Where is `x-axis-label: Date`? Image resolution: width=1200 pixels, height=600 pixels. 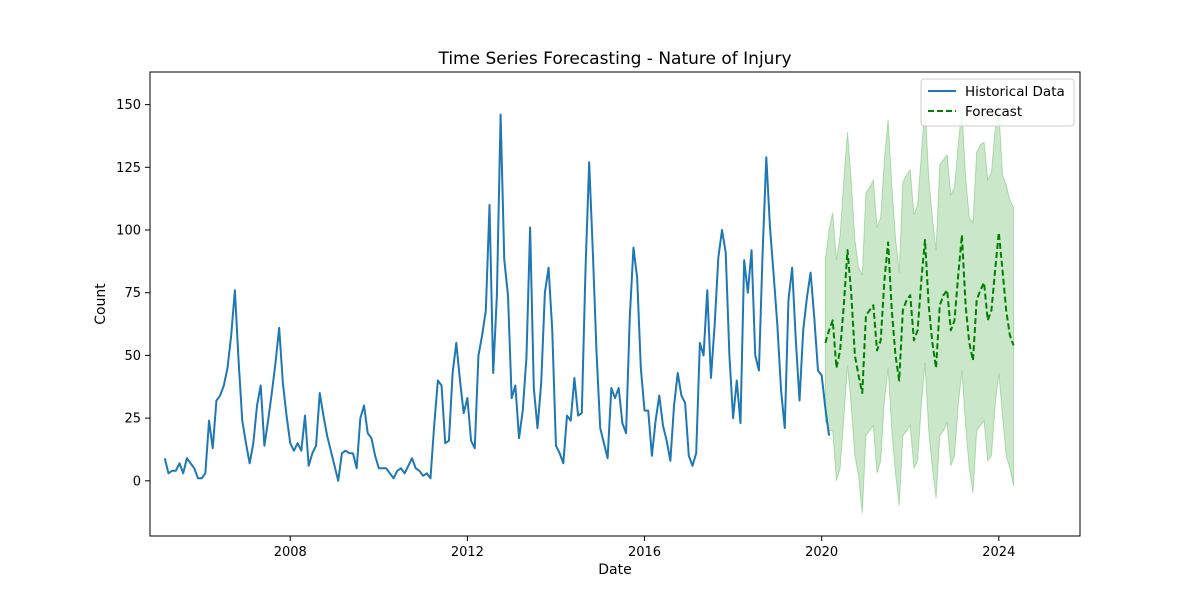 x-axis-label: Date is located at coordinates (614, 570).